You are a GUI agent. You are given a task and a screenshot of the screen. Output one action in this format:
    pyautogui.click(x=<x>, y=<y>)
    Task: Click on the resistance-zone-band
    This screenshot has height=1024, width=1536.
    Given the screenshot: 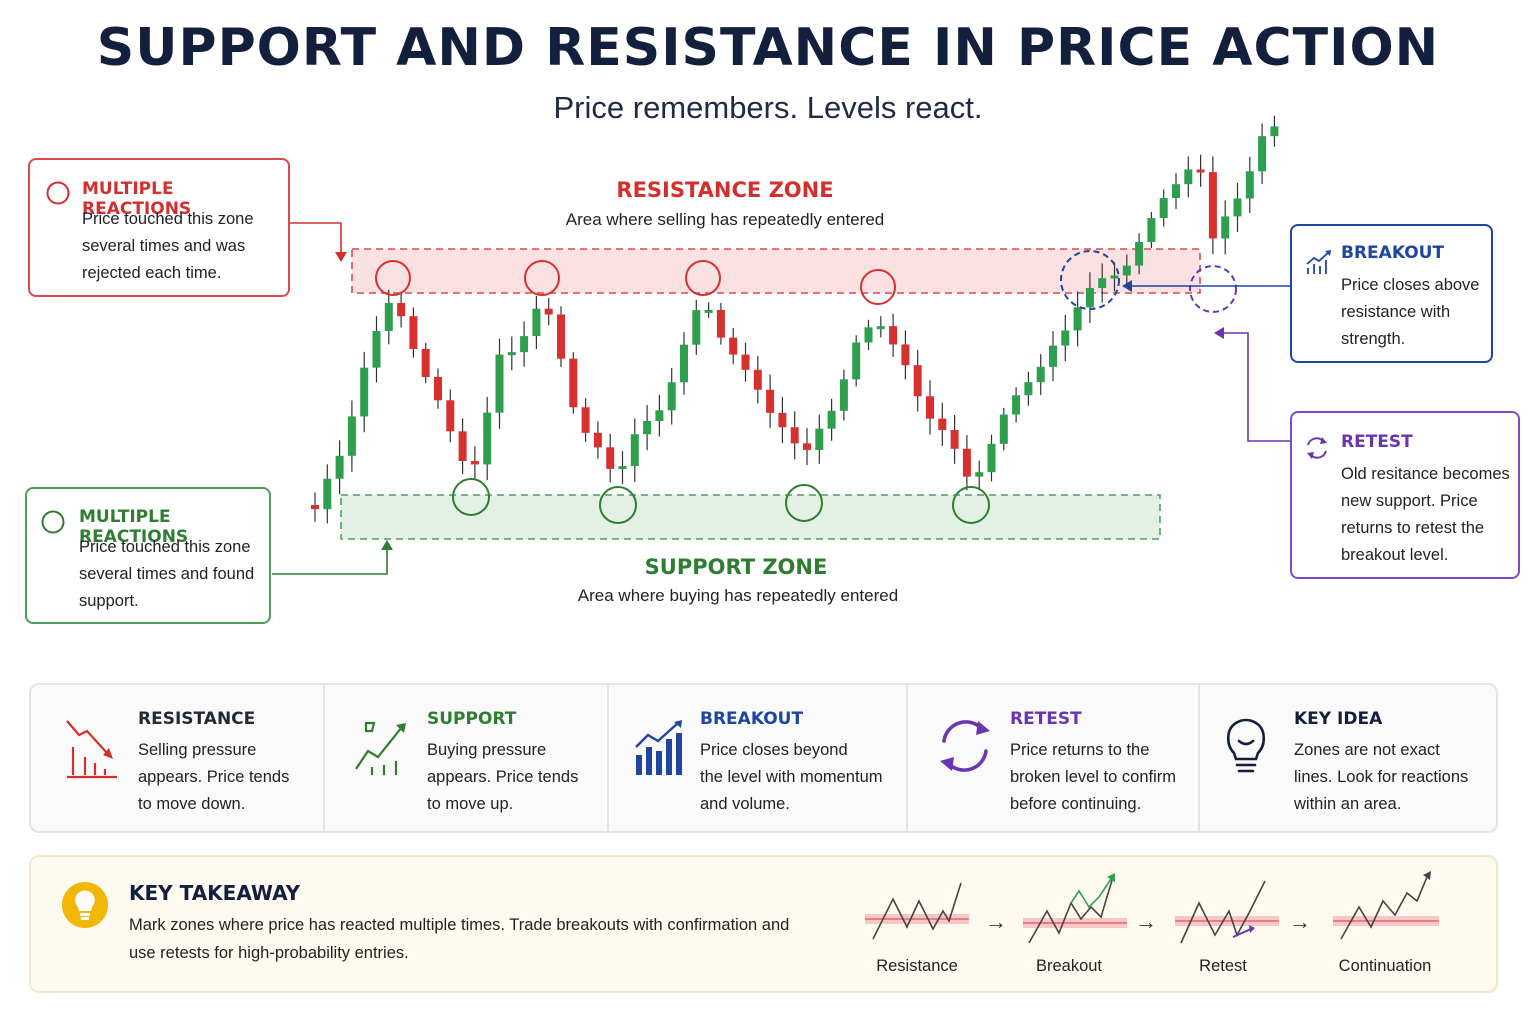 What is the action you would take?
    pyautogui.click(x=776, y=271)
    